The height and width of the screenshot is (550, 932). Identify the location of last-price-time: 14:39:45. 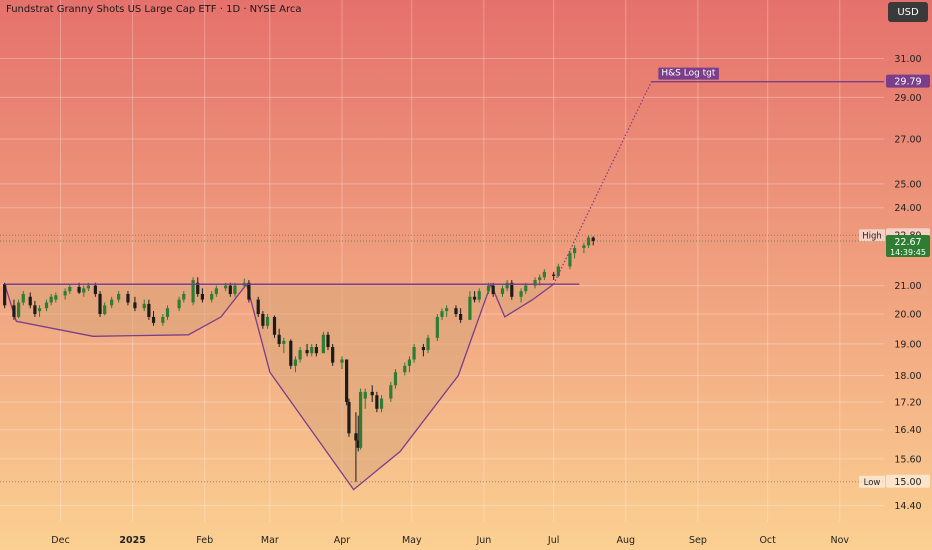
(908, 252).